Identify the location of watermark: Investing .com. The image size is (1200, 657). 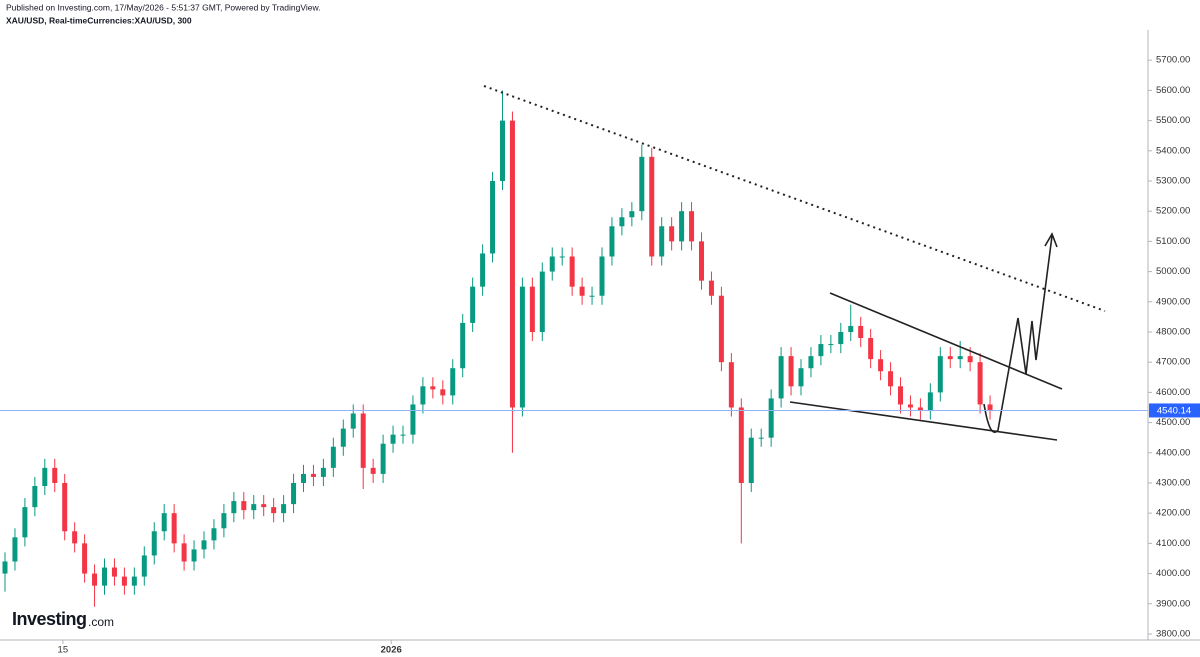
(63, 619).